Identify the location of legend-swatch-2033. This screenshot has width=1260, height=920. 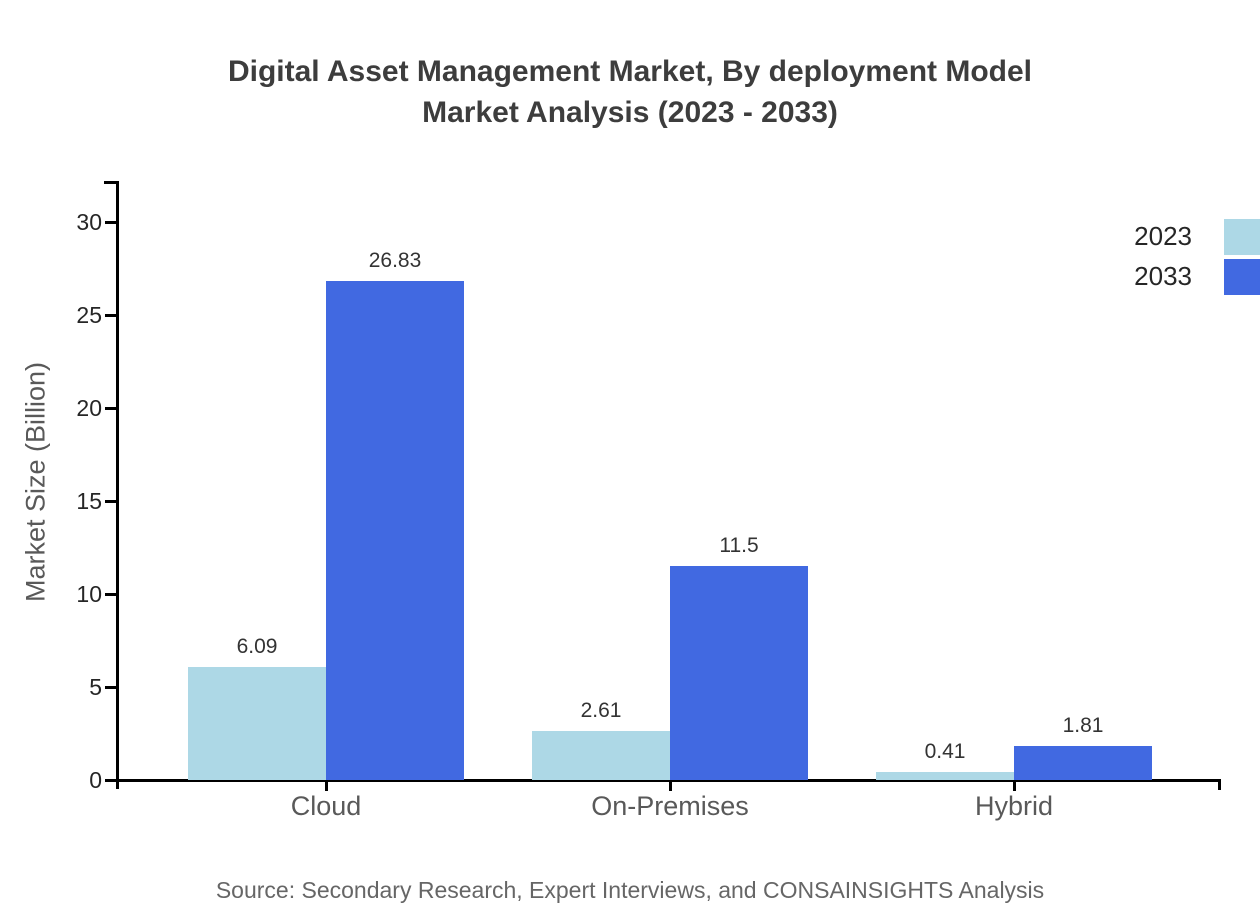
(1242, 277).